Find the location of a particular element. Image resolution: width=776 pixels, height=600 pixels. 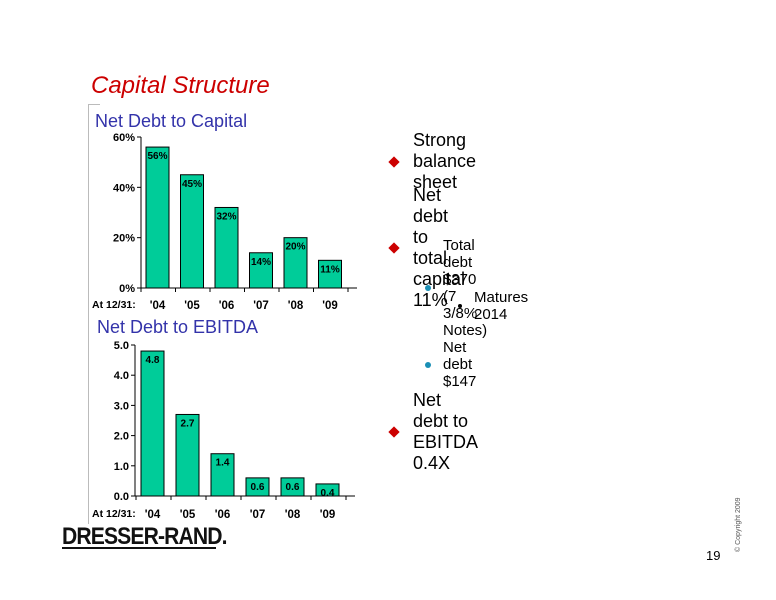

bullet-text: Net debt to total capital 11% is located at coordinates (439, 247).